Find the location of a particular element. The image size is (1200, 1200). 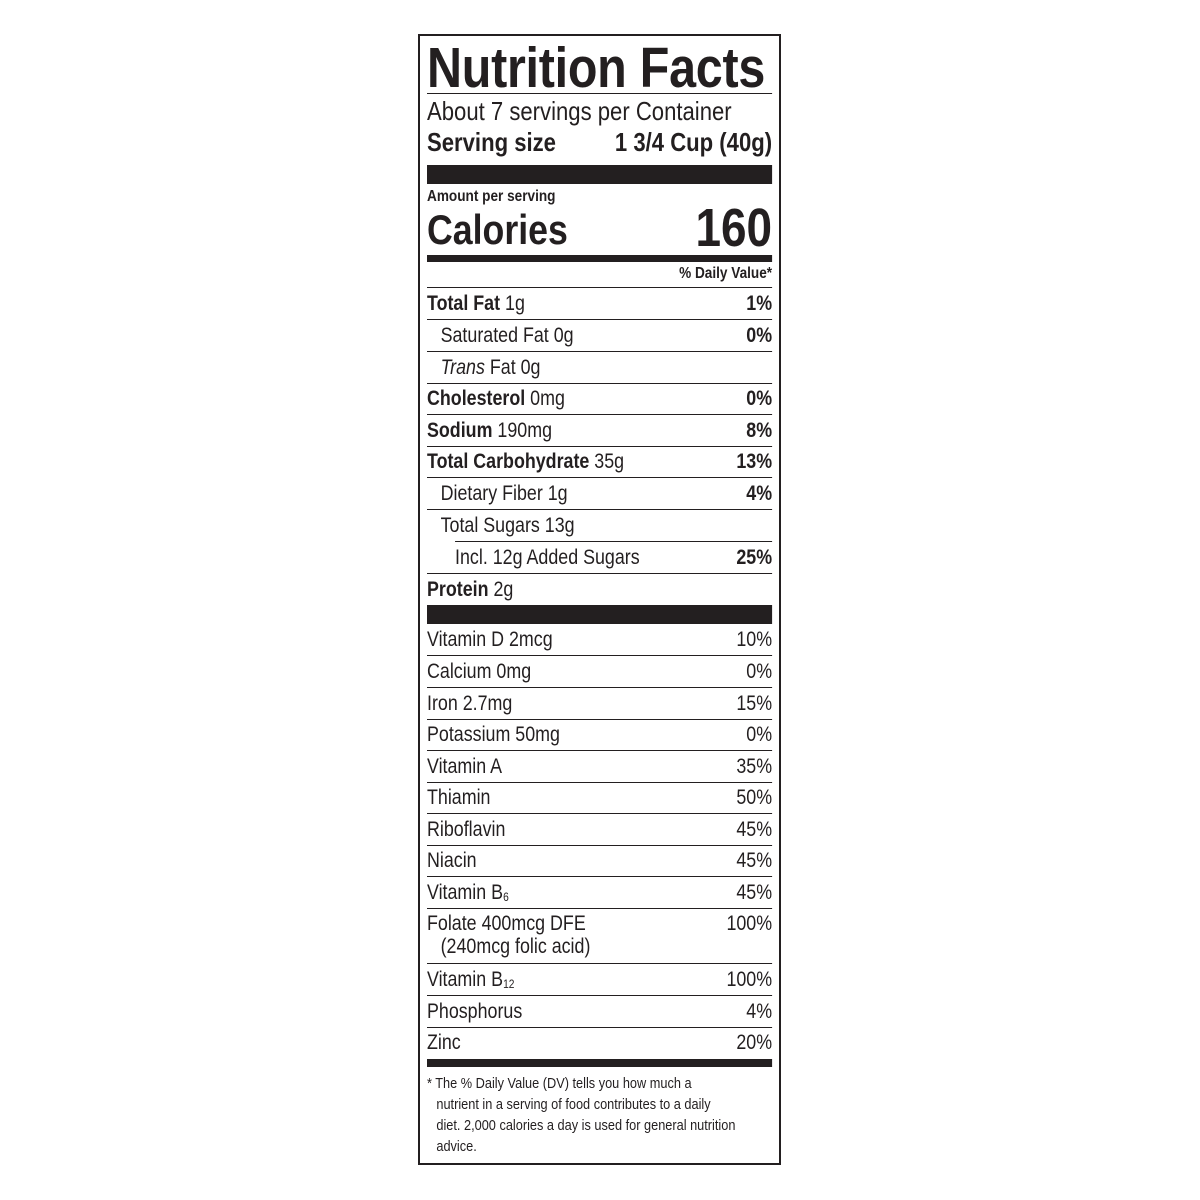

daily-value-header: % Daily Value* is located at coordinates (726, 273).